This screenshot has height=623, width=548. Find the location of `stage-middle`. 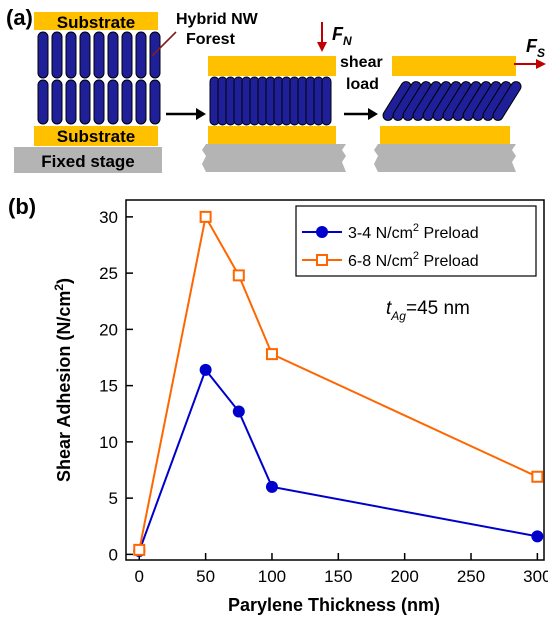

stage-middle is located at coordinates (274, 158).